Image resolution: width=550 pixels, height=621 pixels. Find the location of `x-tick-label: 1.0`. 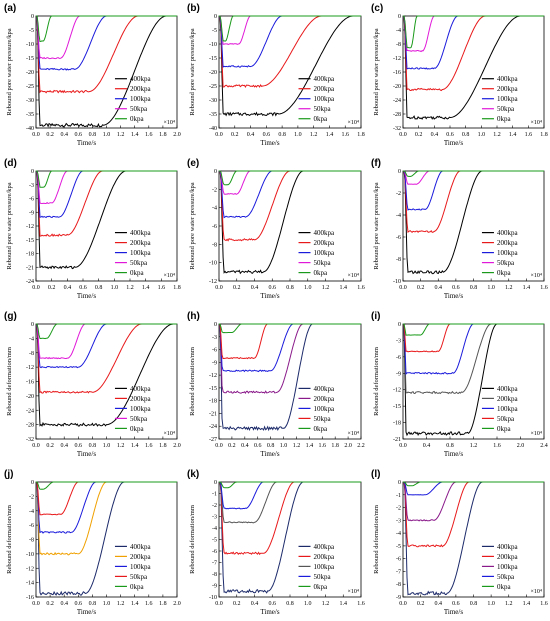

x-tick-label: 1.0 is located at coordinates (115, 288).